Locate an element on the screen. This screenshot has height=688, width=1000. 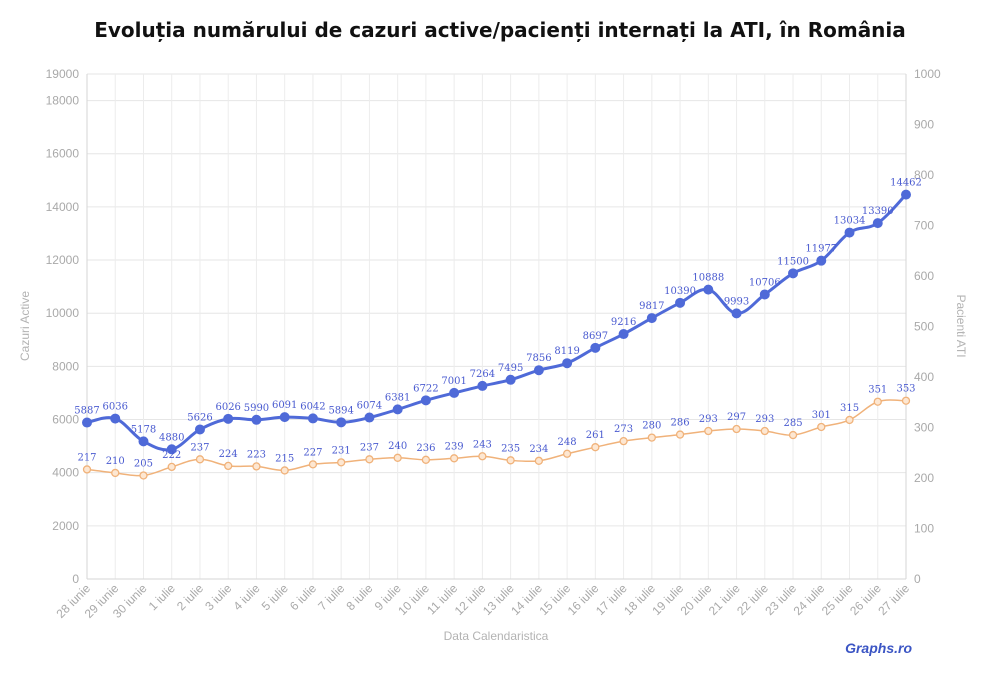
data-label-cazuri-active: 5626 is located at coordinates (199, 417).